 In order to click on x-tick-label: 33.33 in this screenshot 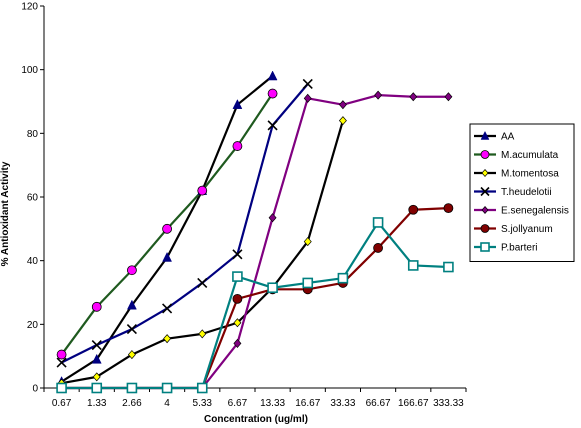, I will do `click(342, 403)`.